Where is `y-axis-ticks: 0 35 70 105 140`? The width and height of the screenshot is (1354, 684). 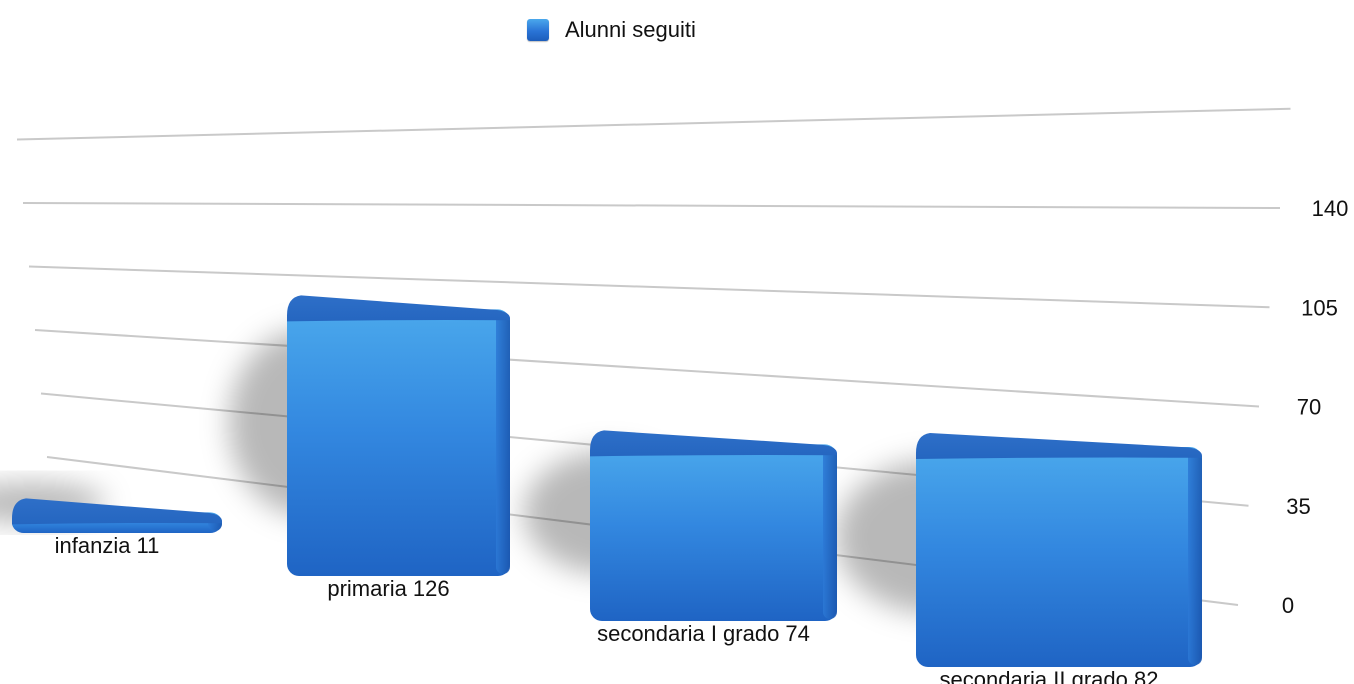
y-axis-ticks: 0 35 70 105 140 is located at coordinates (1315, 407).